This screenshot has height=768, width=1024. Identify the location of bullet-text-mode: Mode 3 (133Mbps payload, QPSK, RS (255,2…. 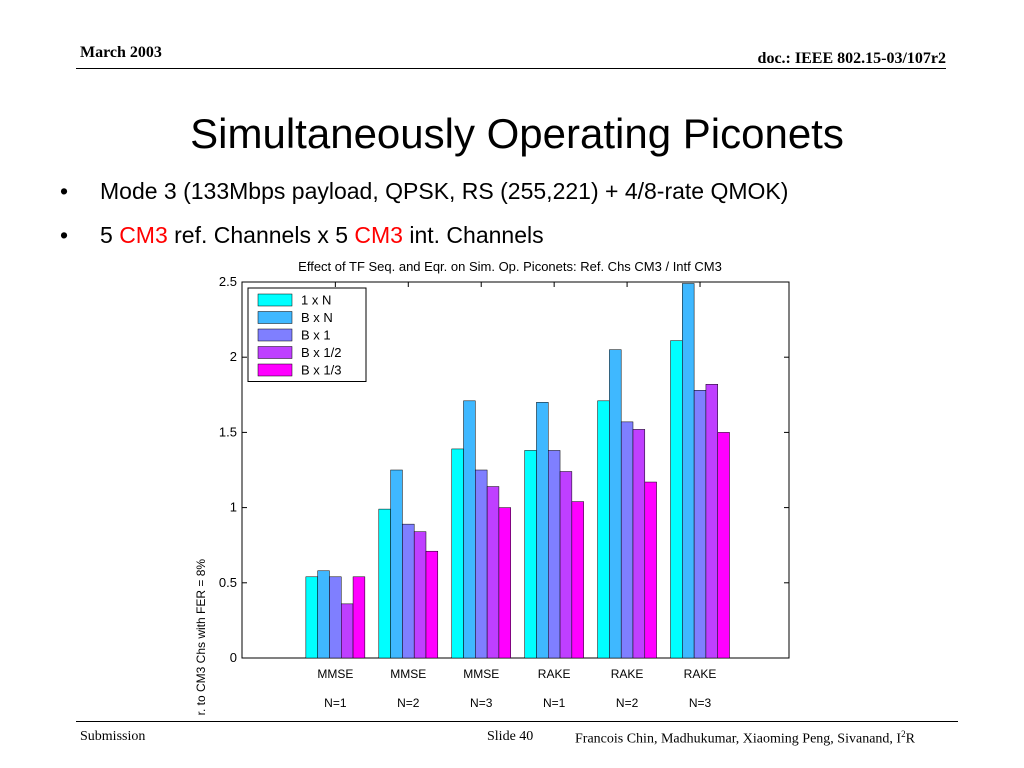
(444, 191).